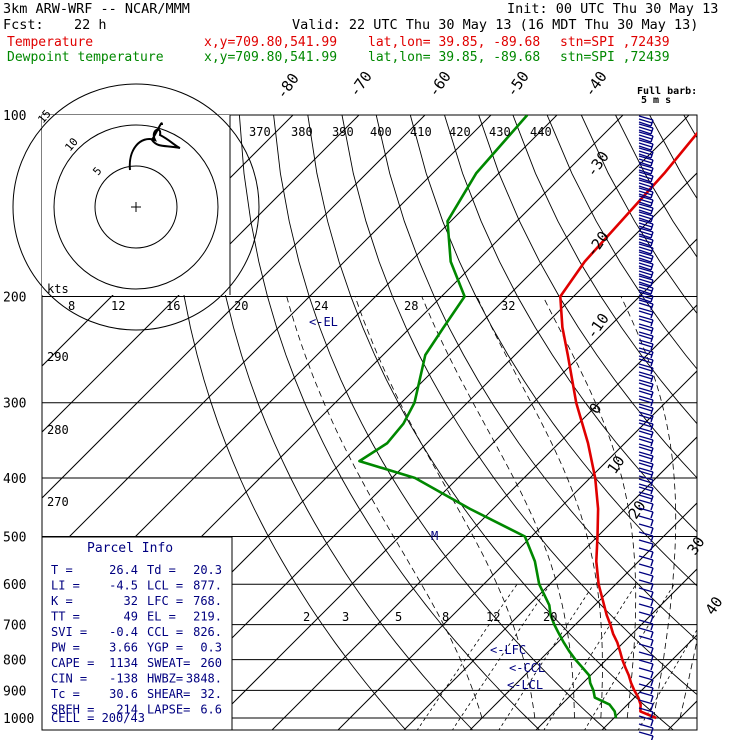 The height and width of the screenshot is (740, 740). Describe the element at coordinates (14, 585) in the screenshot. I see `pressure-tick-label: 600` at that location.